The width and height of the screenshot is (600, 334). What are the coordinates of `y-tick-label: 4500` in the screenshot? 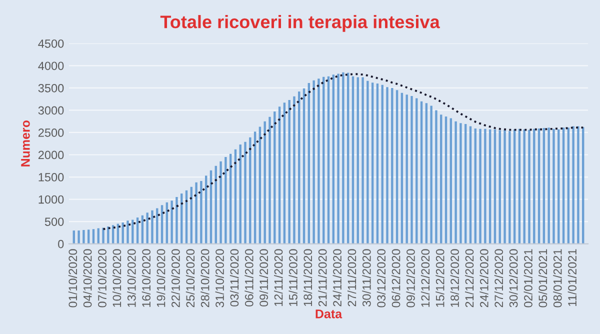 It's located at (51, 43).